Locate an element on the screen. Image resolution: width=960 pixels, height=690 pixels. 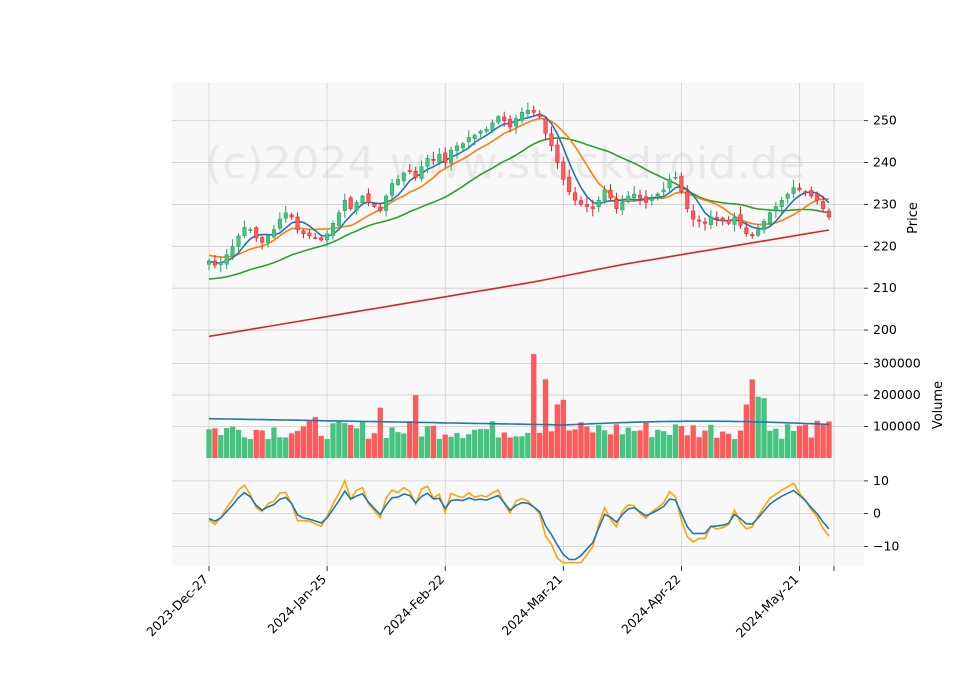
volume-ma-line is located at coordinates (519, 421).